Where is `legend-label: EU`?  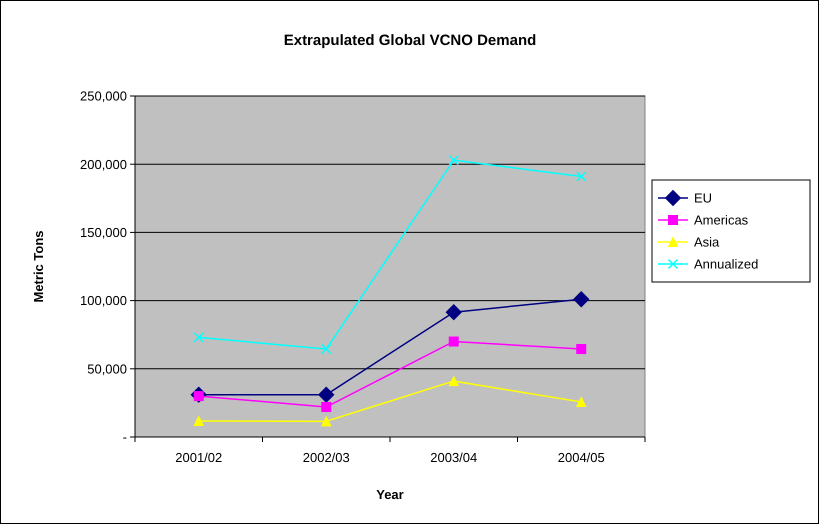
legend-label: EU is located at coordinates (703, 198).